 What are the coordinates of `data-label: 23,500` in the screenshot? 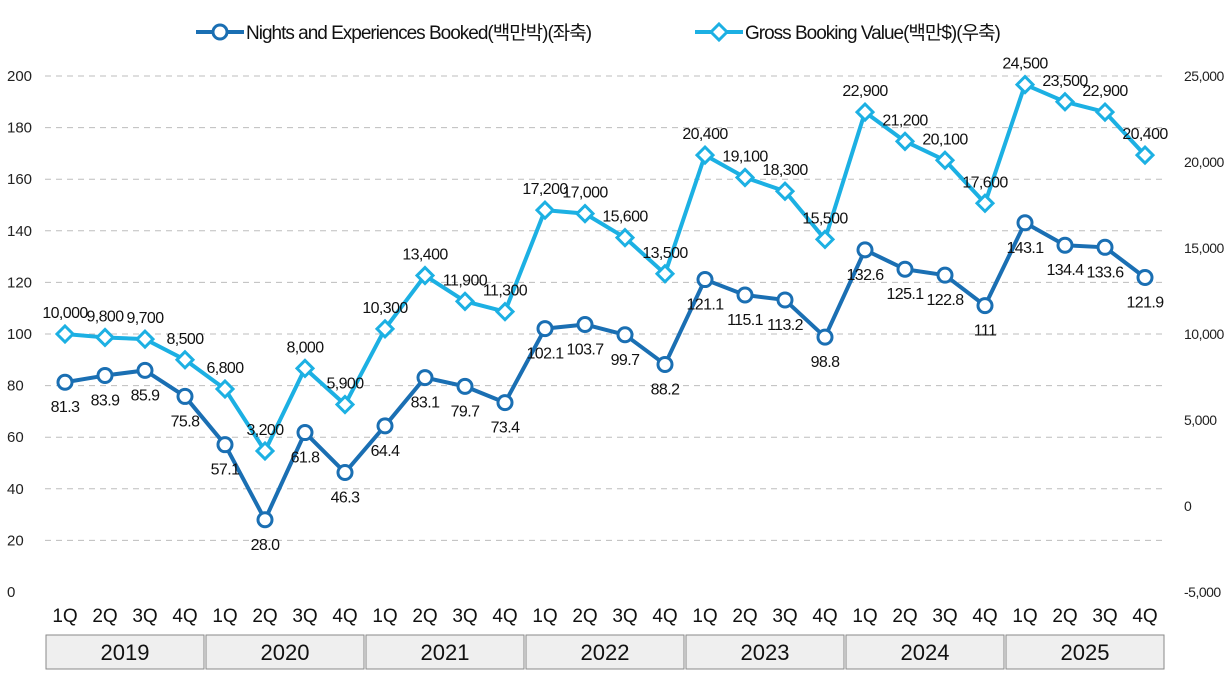 It's located at (1065, 81).